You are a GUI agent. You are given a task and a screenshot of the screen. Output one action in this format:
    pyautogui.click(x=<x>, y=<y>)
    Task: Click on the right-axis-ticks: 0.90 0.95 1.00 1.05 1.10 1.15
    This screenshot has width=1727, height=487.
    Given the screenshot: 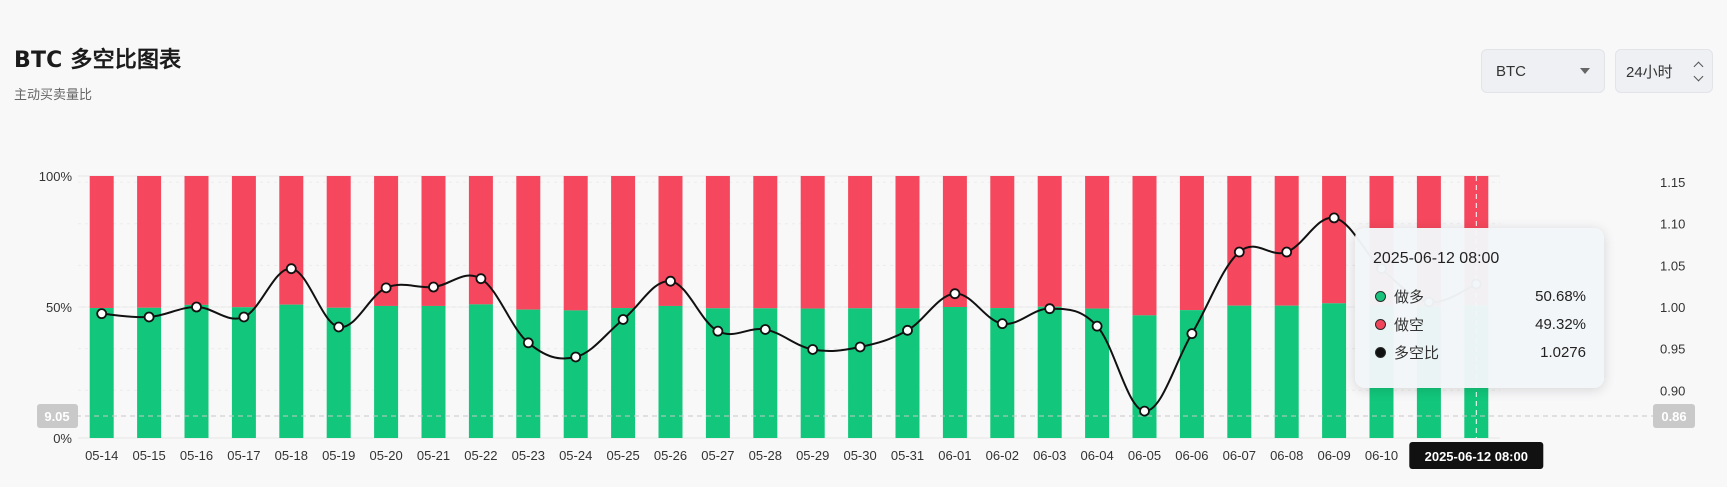 What is the action you would take?
    pyautogui.click(x=1672, y=286)
    